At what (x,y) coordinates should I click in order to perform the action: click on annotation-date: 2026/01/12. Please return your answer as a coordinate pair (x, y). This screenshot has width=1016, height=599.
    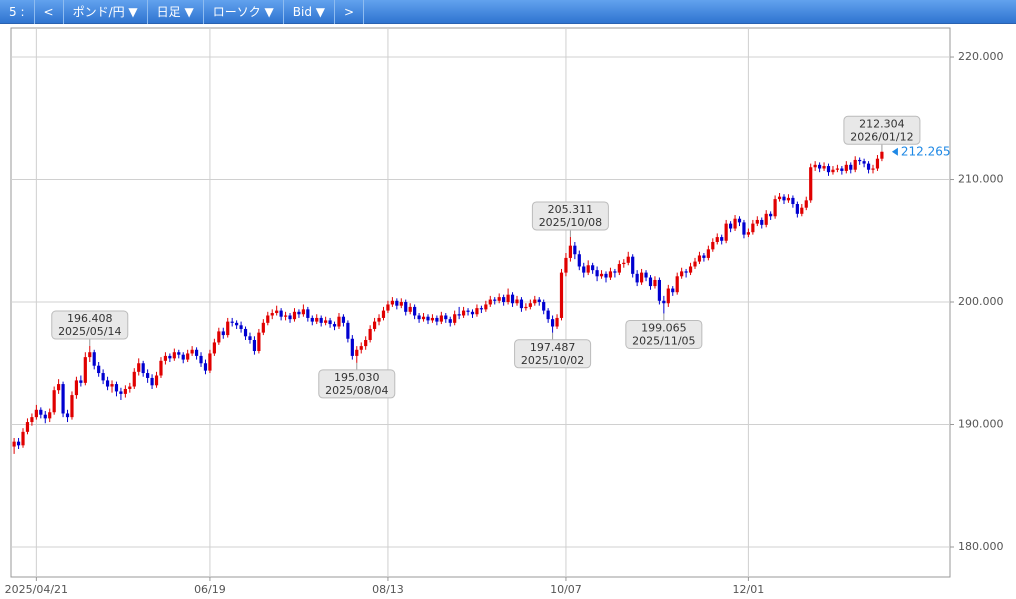
    Looking at the image, I should click on (881, 136).